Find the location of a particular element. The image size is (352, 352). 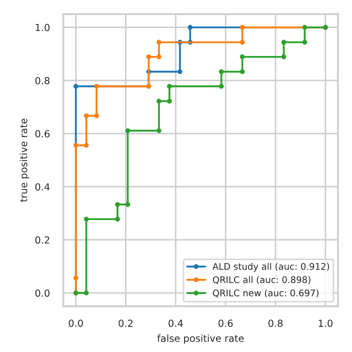

legend-label: ALD study all (auc: 0.912) is located at coordinates (271, 267).